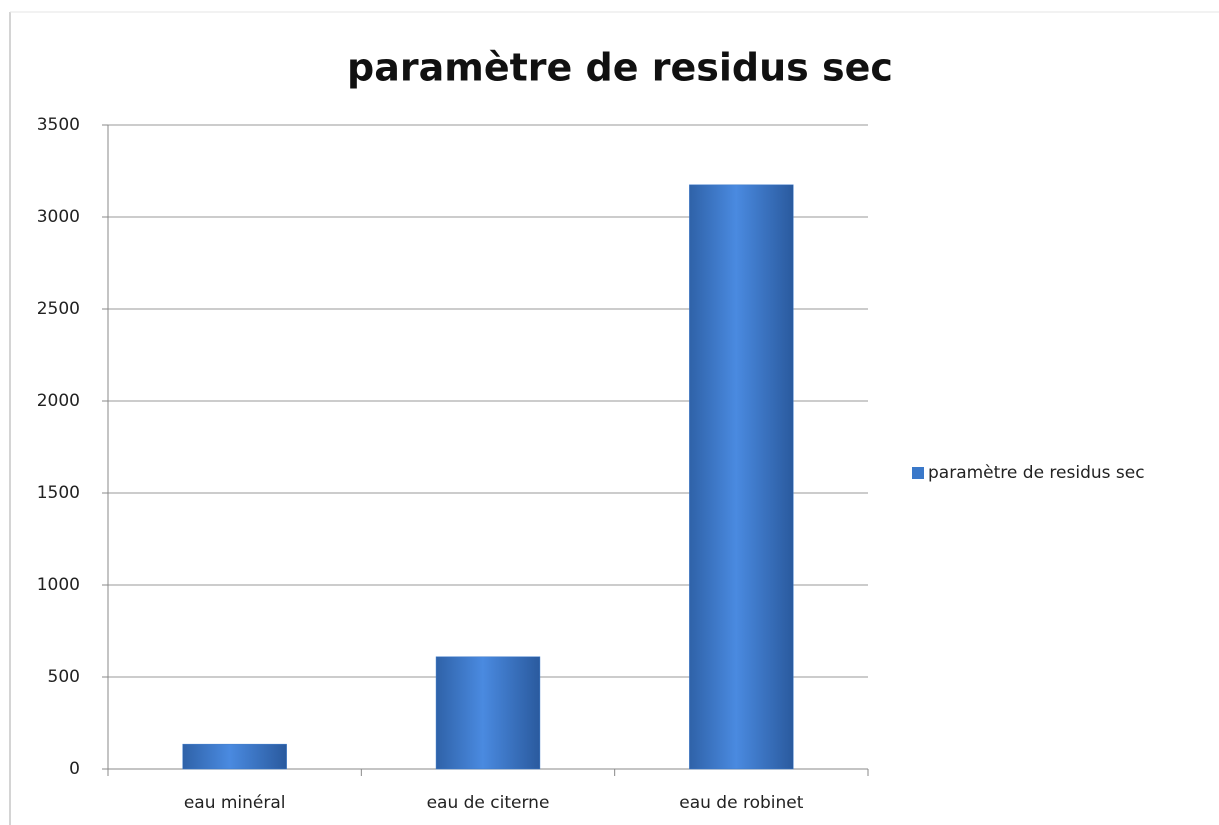  What do you see at coordinates (58, 309) in the screenshot?
I see `y-tick-label: 2500` at bounding box center [58, 309].